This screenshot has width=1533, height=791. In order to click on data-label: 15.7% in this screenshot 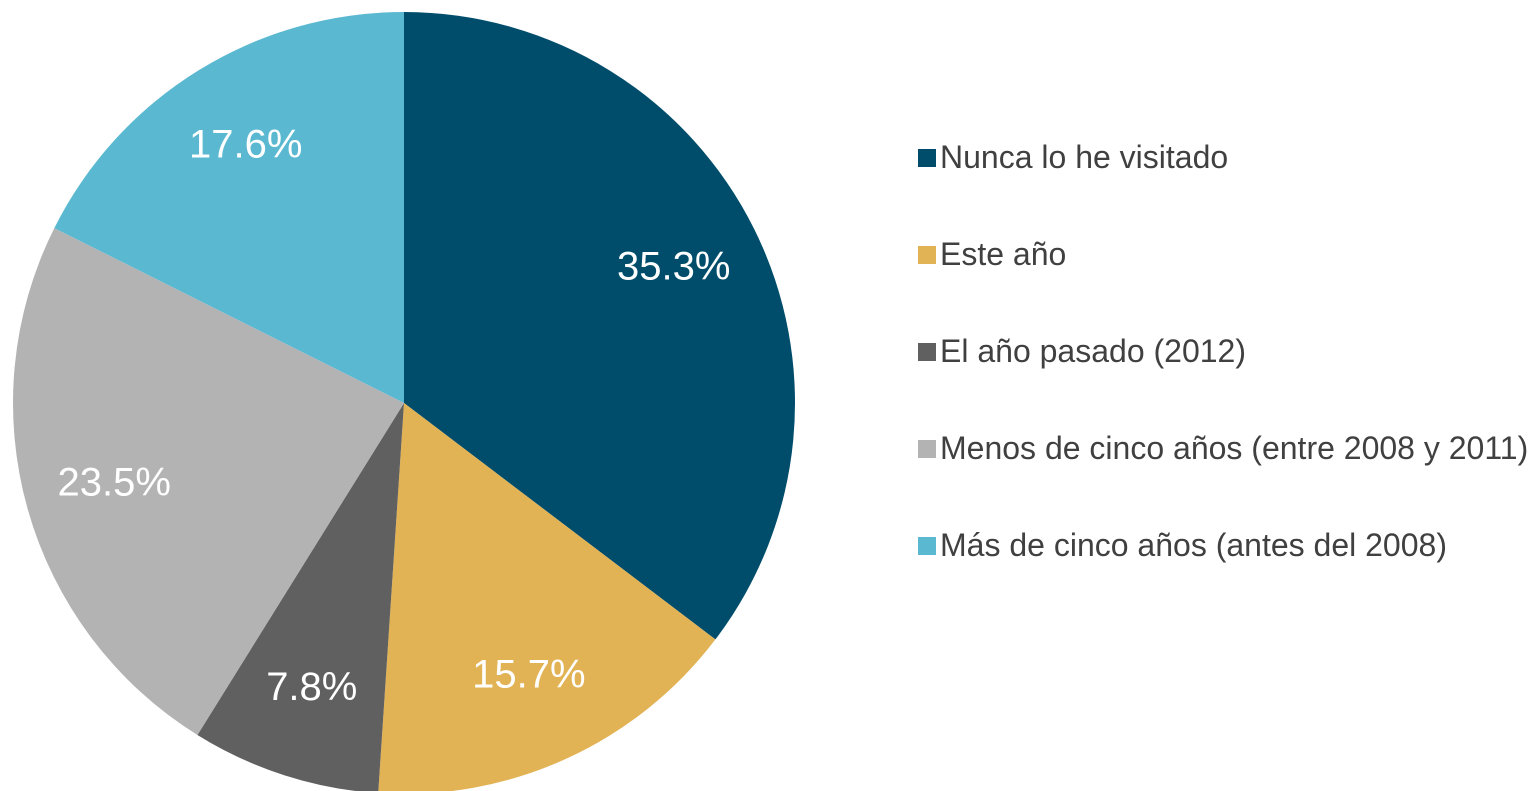, I will do `click(528, 675)`.